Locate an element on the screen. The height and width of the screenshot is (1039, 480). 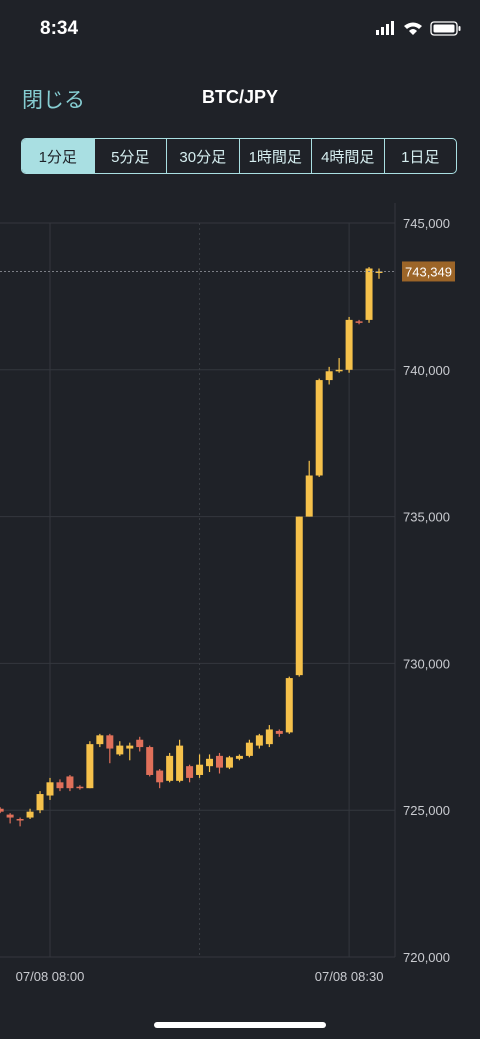
x-tick-label: 07/08 08:30 is located at coordinates (349, 976).